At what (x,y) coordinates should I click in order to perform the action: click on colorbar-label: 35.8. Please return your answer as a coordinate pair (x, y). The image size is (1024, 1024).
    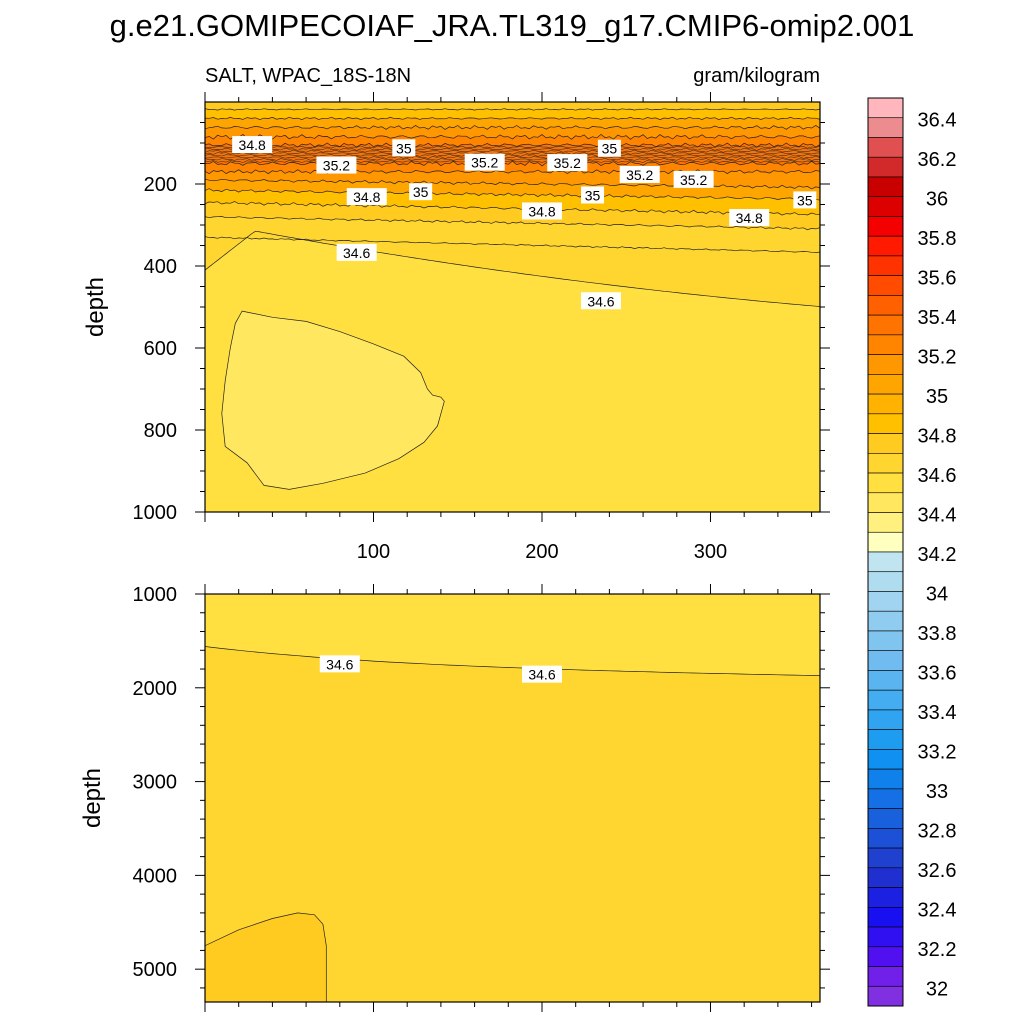
    Looking at the image, I should click on (937, 239).